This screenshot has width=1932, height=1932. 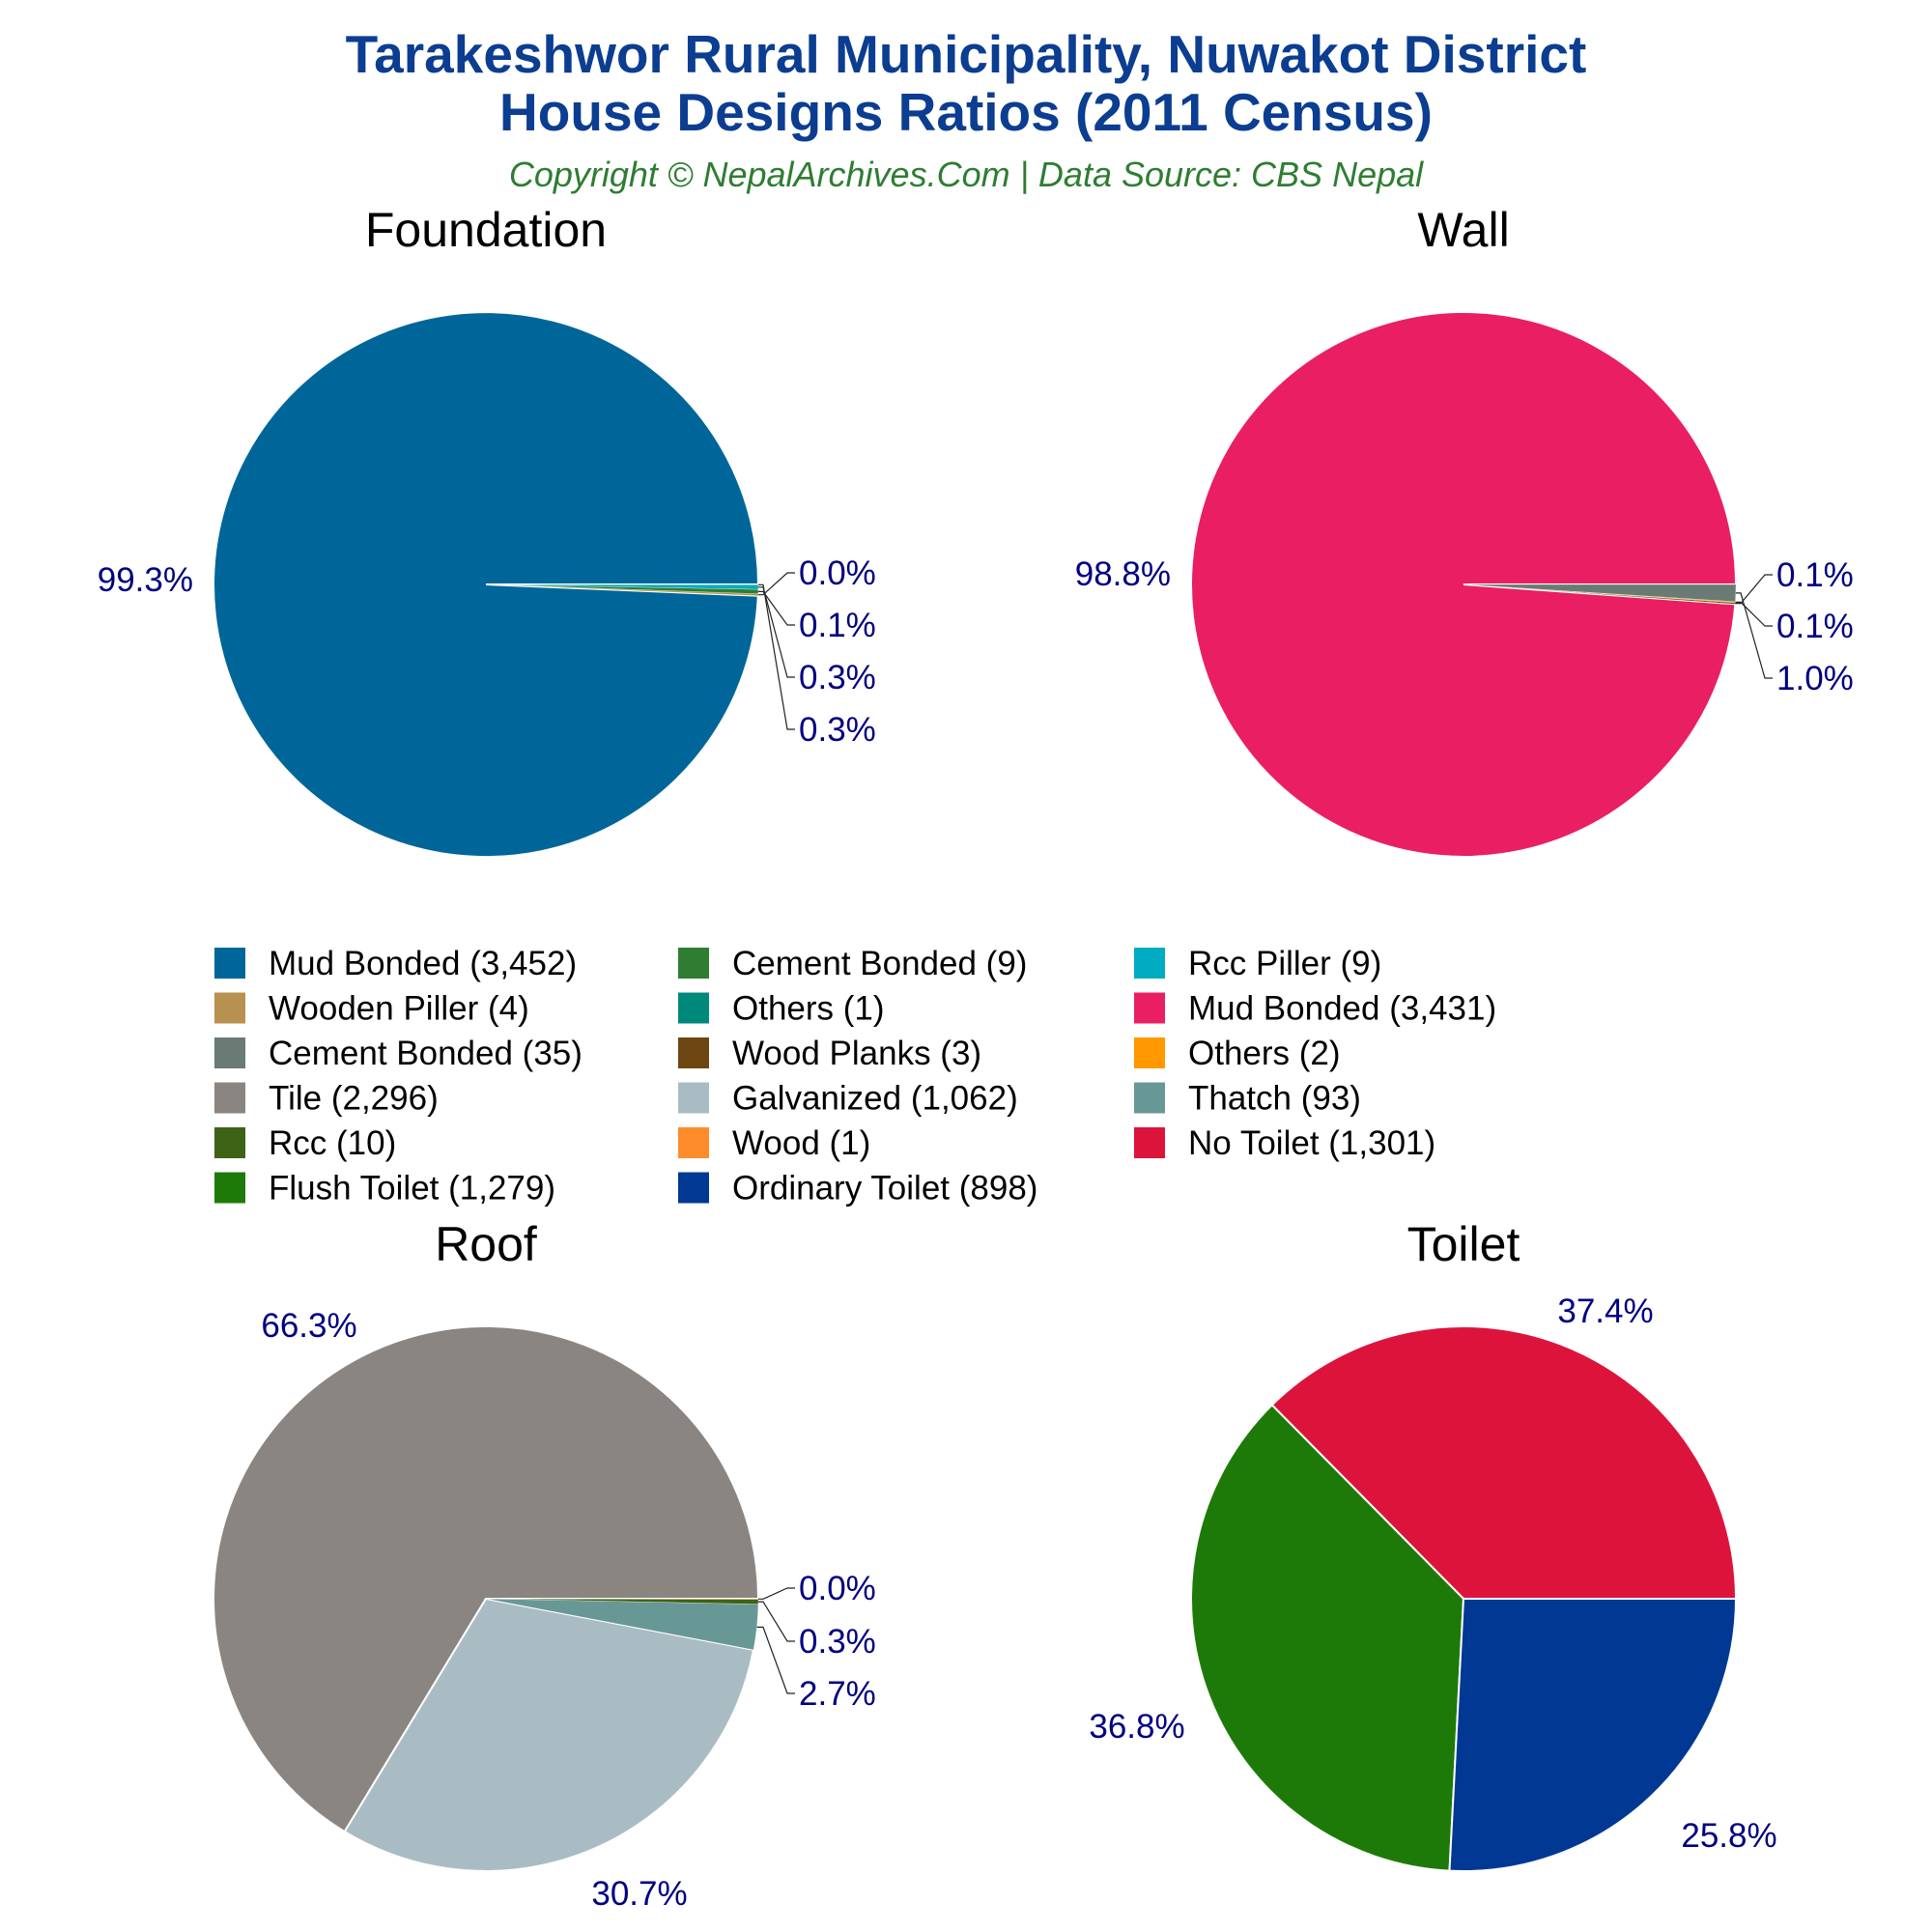 What do you see at coordinates (1327, 1638) in the screenshot?
I see `pie-slice-toilet-flush-toilet` at bounding box center [1327, 1638].